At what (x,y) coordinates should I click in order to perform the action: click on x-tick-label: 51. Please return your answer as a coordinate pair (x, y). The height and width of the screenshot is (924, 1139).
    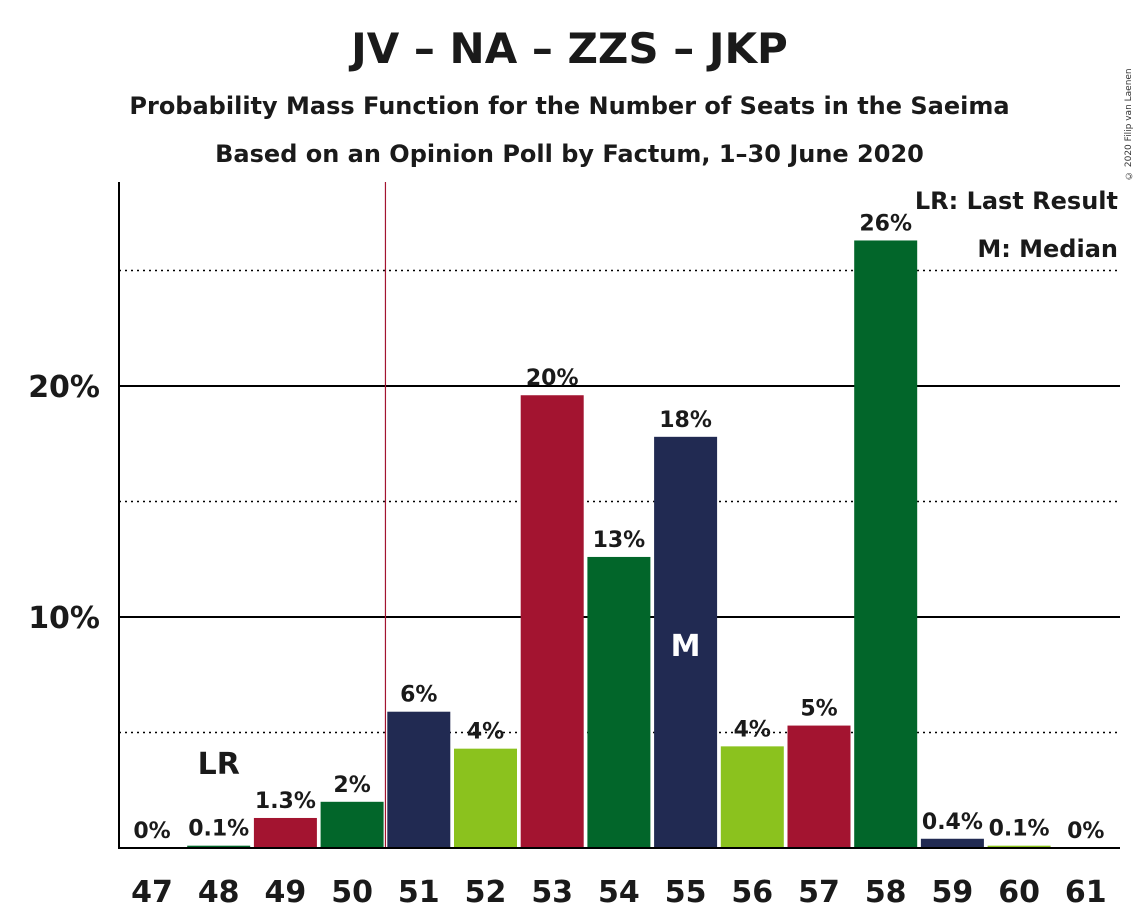
    Looking at the image, I should click on (419, 892).